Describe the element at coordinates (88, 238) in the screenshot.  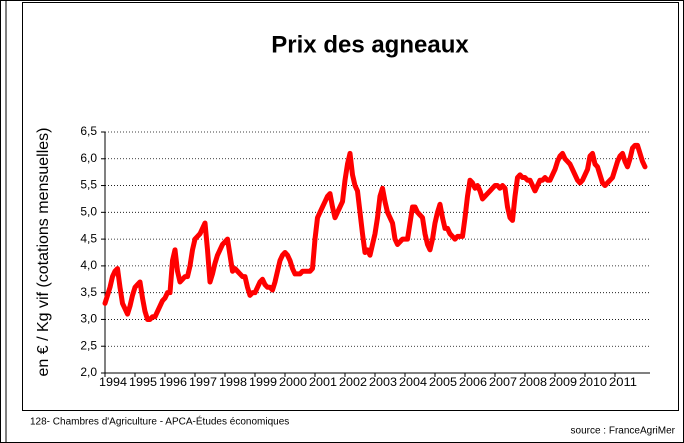
I see `y-tick-label: 4,5` at that location.